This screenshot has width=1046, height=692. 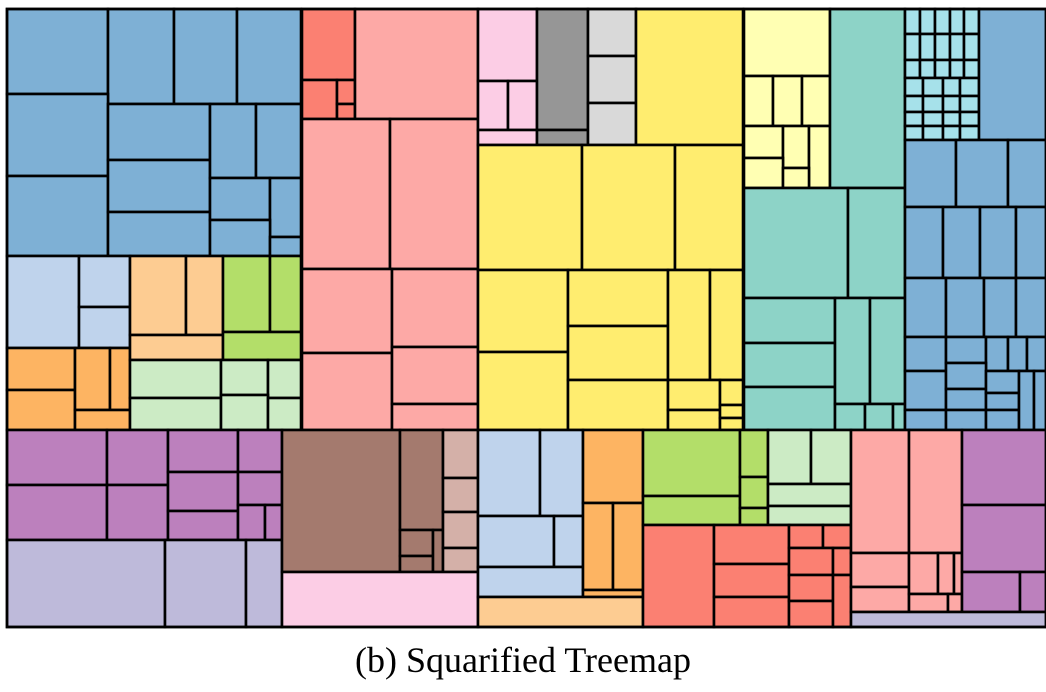 I want to click on treemap-cell-lightgray, so click(x=612, y=32).